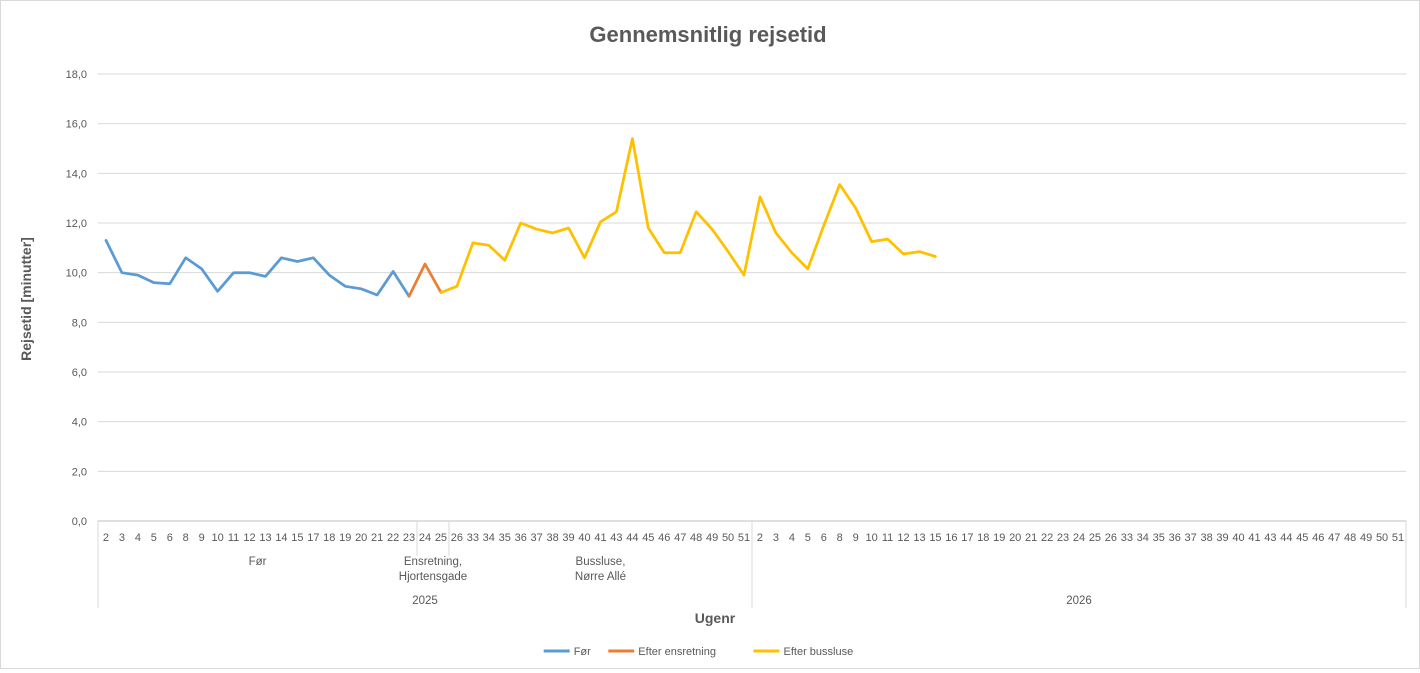 The image size is (1420, 673). Describe the element at coordinates (967, 538) in the screenshot. I see `x-tick-label: 17` at that location.